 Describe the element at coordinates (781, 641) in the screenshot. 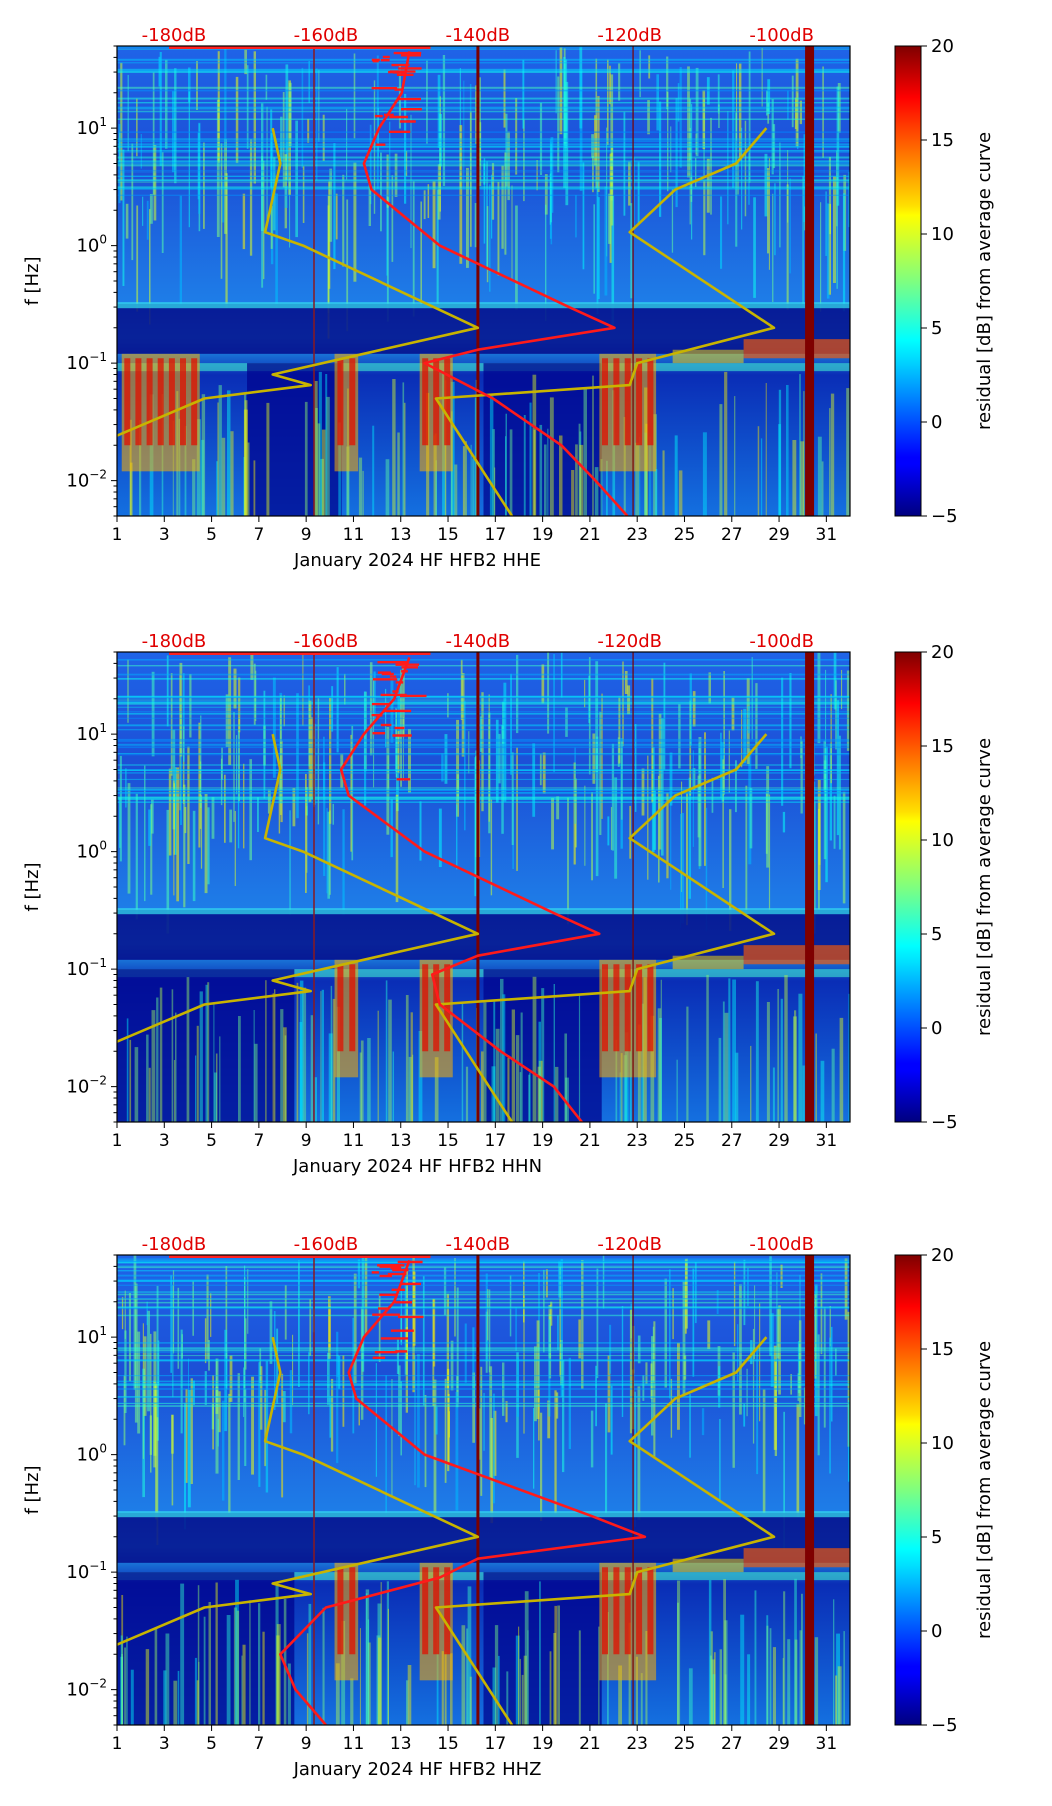

I see `top-db-tick-label: -100dB` at that location.